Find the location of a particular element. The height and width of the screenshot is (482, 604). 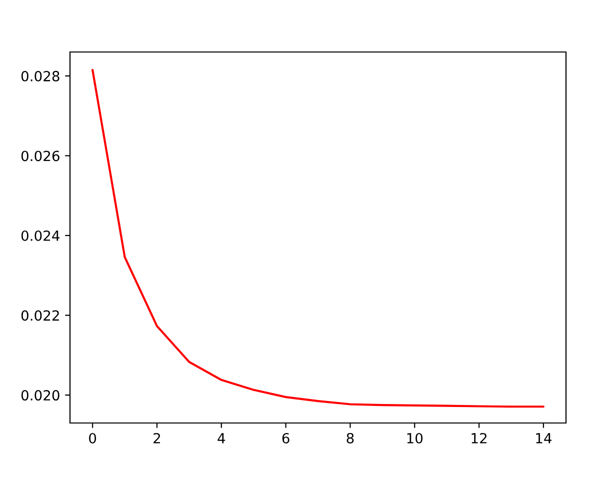

y-tick-label: 0.026 is located at coordinates (40, 156).